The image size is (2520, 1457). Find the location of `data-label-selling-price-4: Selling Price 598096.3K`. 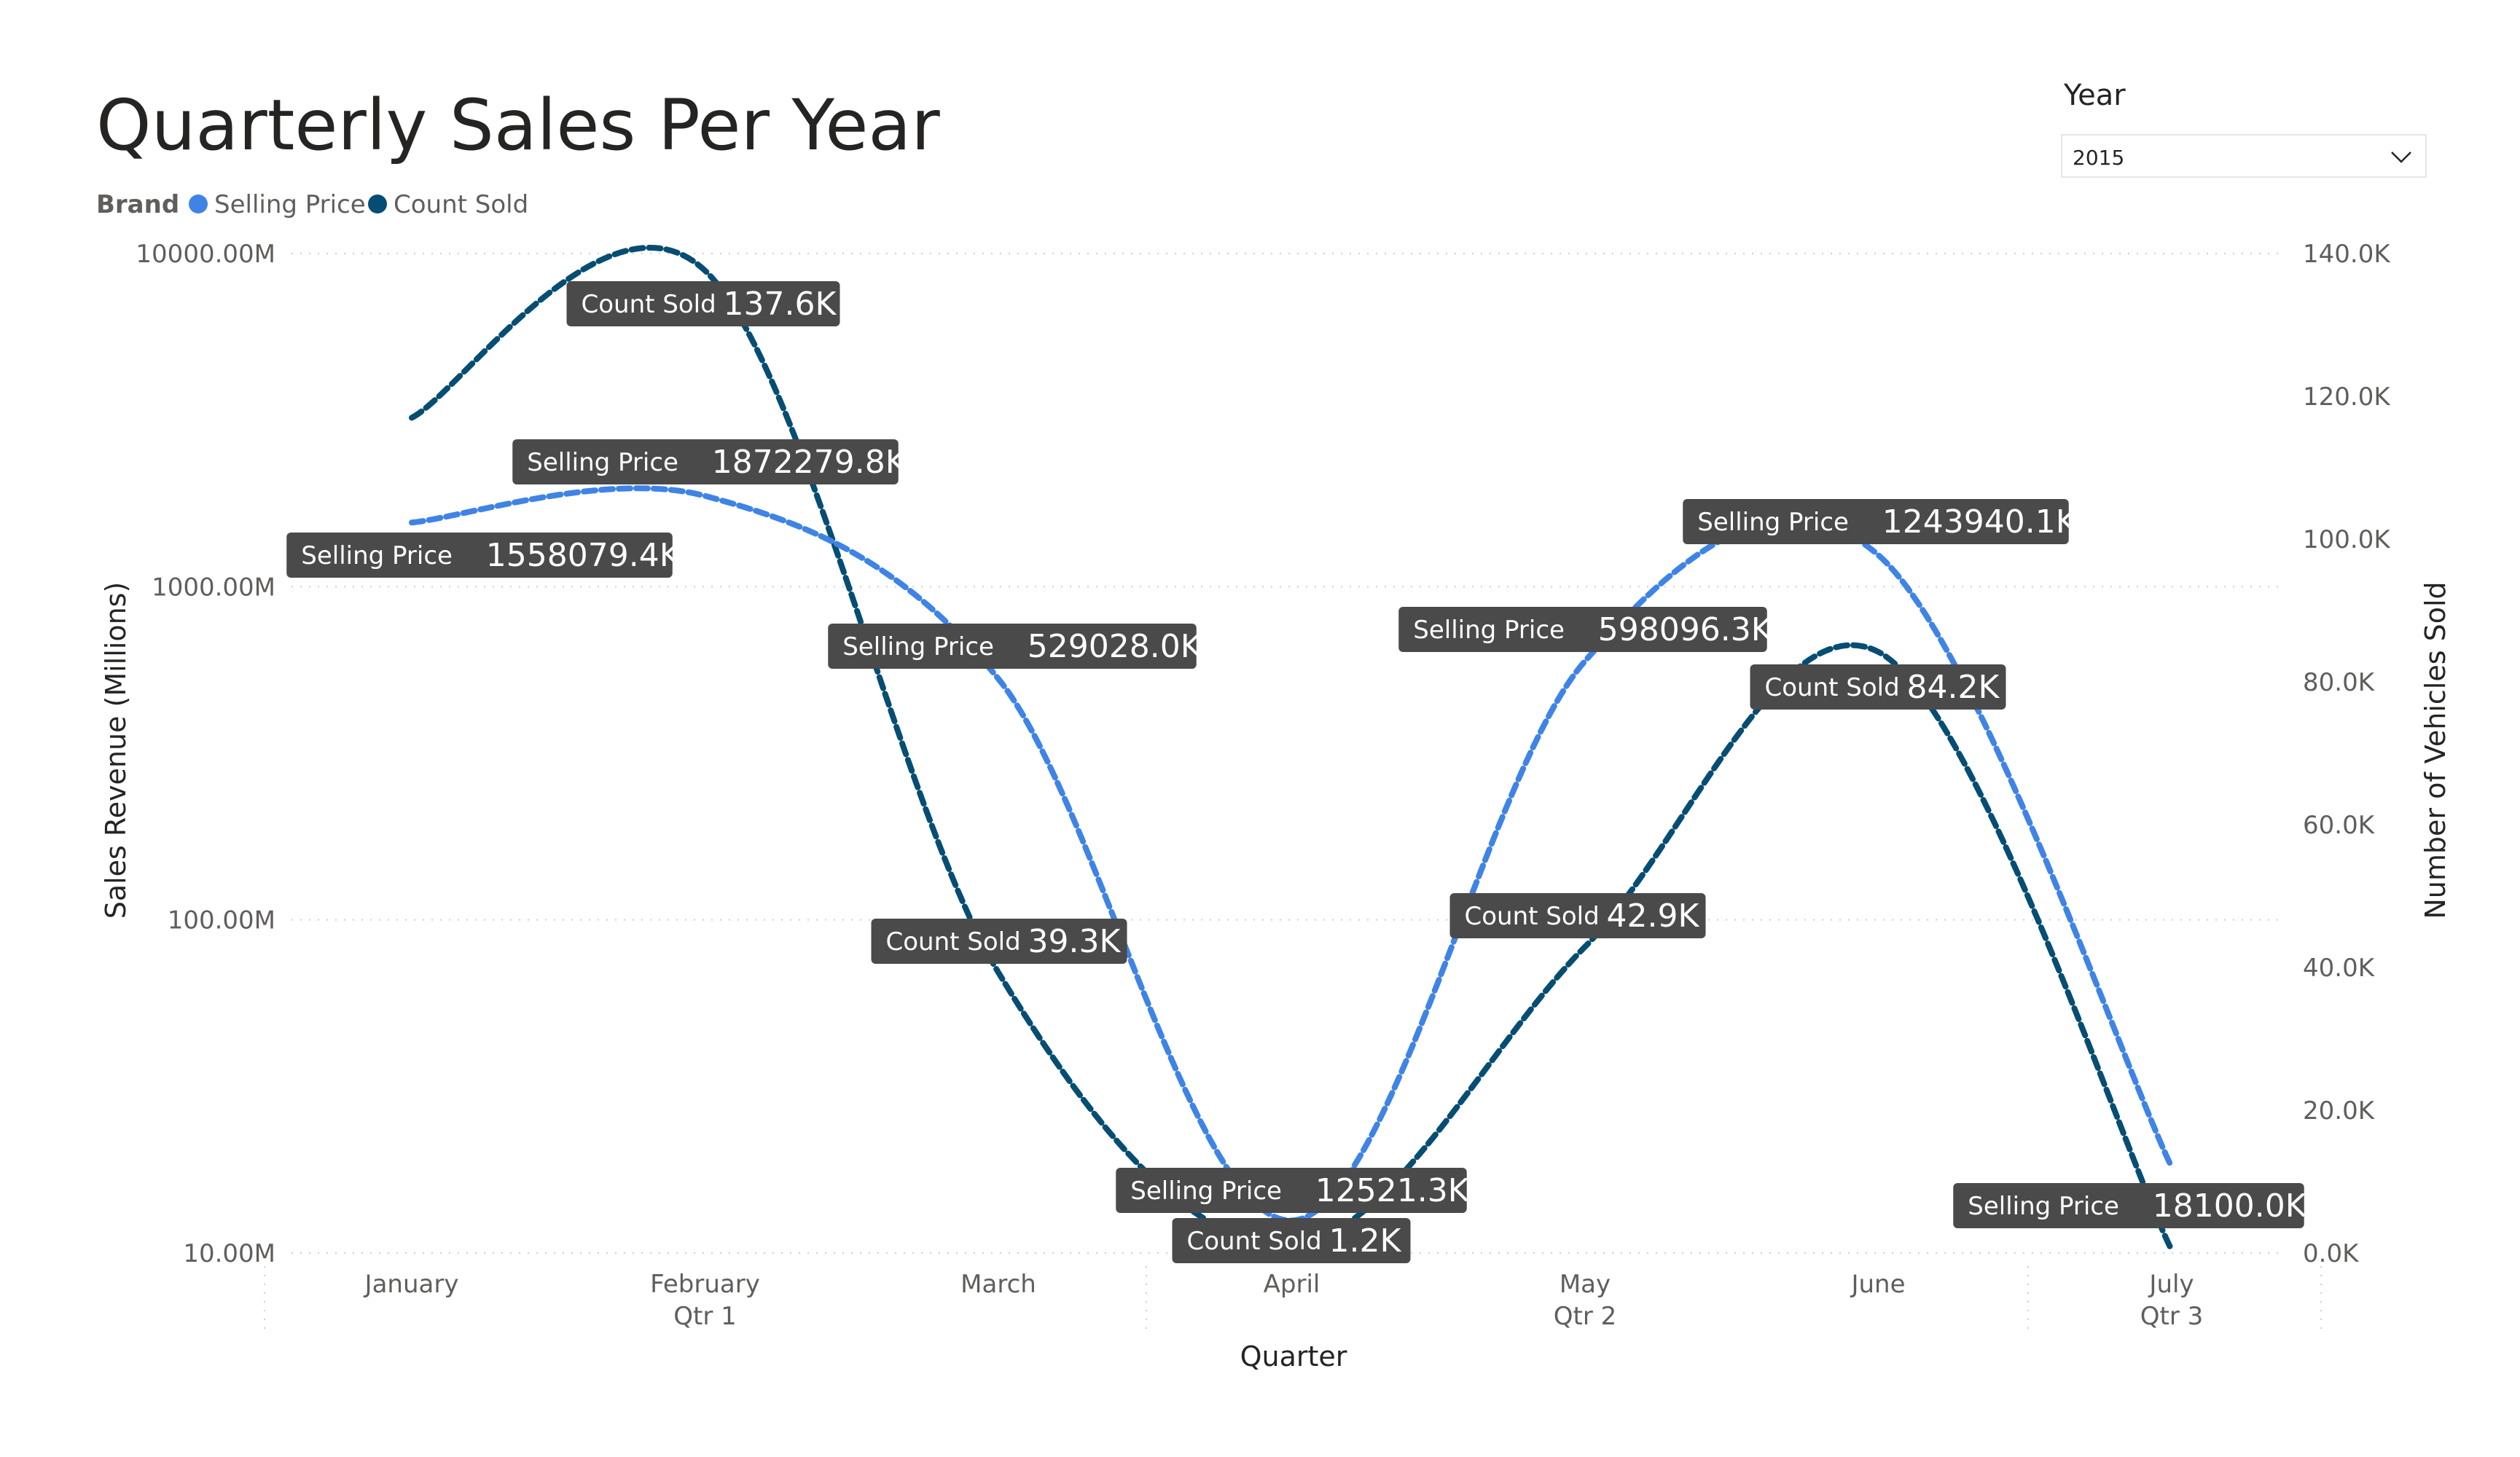

data-label-selling-price-4: Selling Price 598096.3K is located at coordinates (1585, 629).